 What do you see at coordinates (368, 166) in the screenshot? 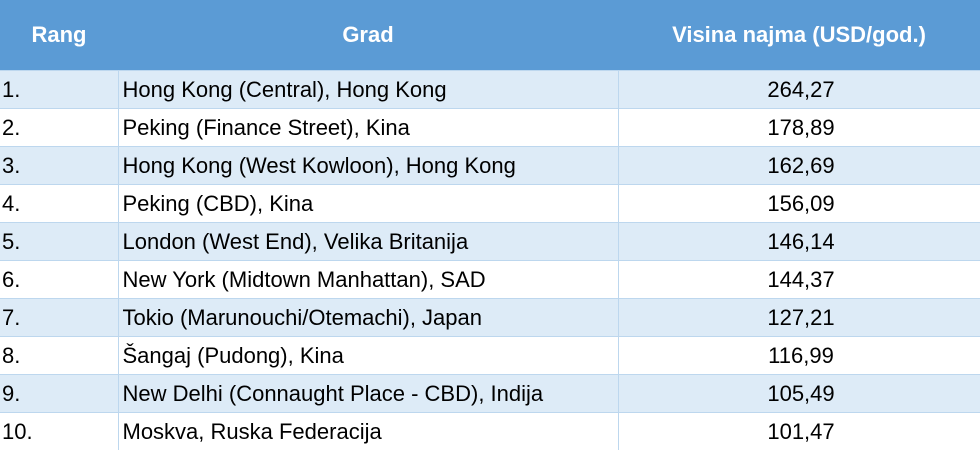
I see `table-cell: Hong Kong (West Kowloon), Hong Kong` at bounding box center [368, 166].